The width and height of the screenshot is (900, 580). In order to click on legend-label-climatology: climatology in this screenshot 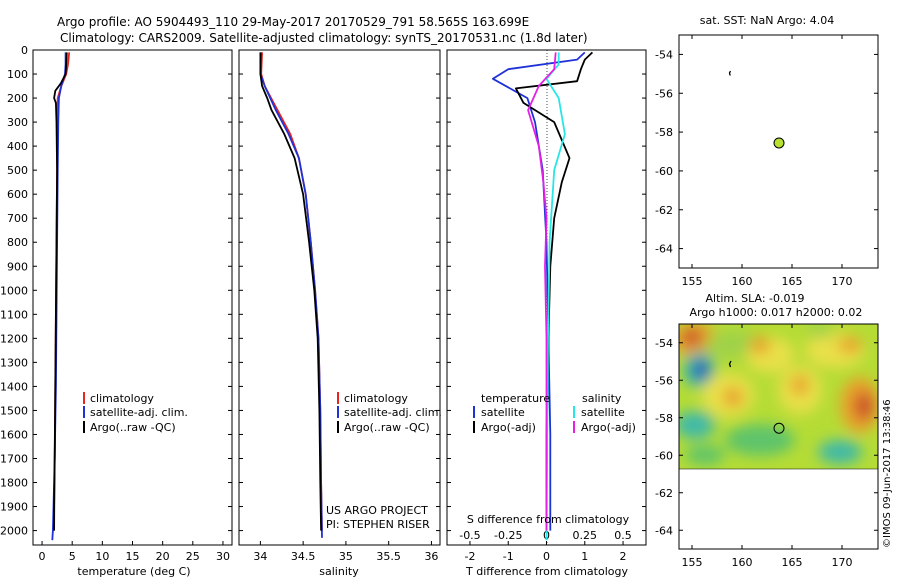, I will do `click(122, 398)`.